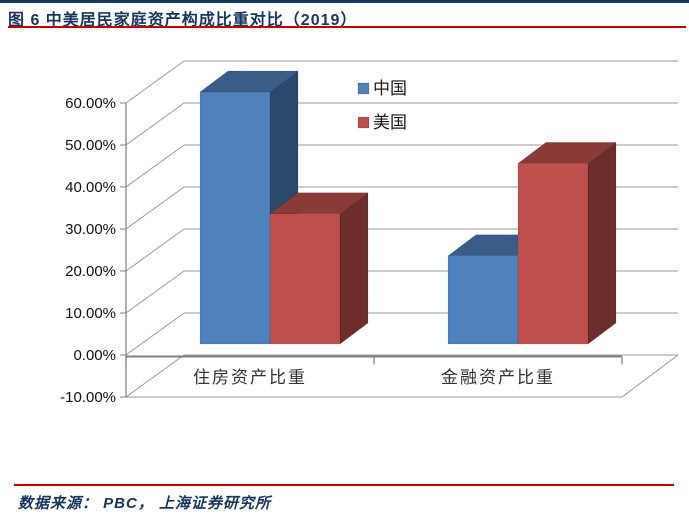 The width and height of the screenshot is (689, 521). What do you see at coordinates (90, 187) in the screenshot?
I see `y-axis-label-40: 40.00%` at bounding box center [90, 187].